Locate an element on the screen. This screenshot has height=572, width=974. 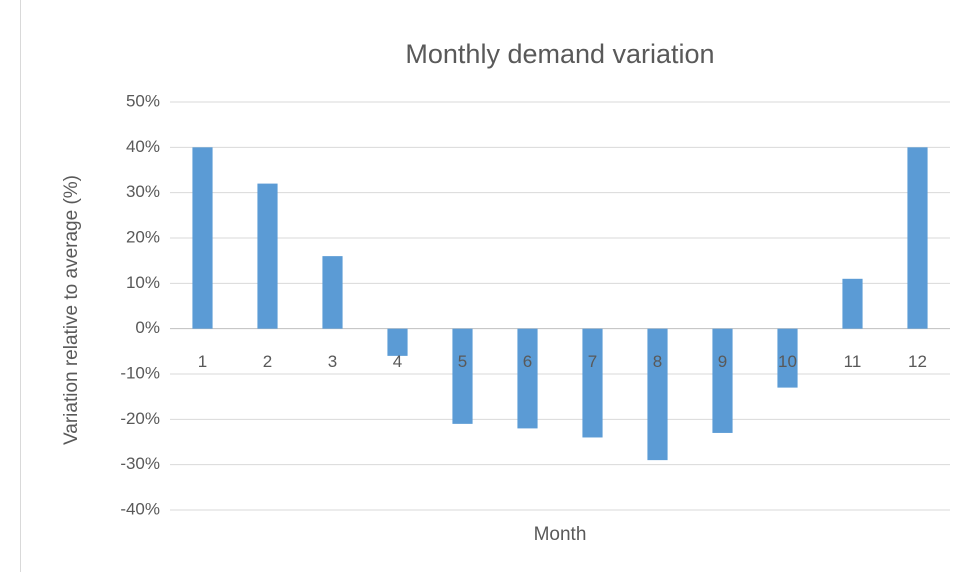
x-tick-label: 2 is located at coordinates (267, 361).